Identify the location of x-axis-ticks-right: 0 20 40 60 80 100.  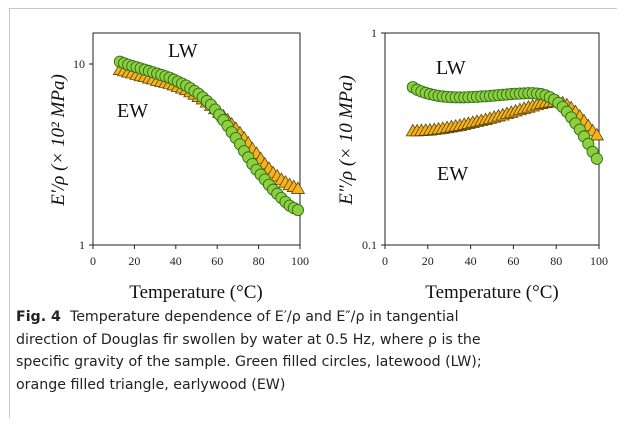
(495, 256).